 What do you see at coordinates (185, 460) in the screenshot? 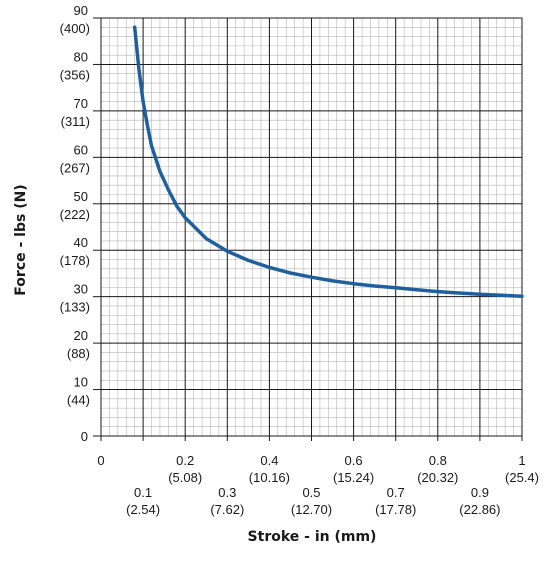
I see `x-tick-label: 0.2` at bounding box center [185, 460].